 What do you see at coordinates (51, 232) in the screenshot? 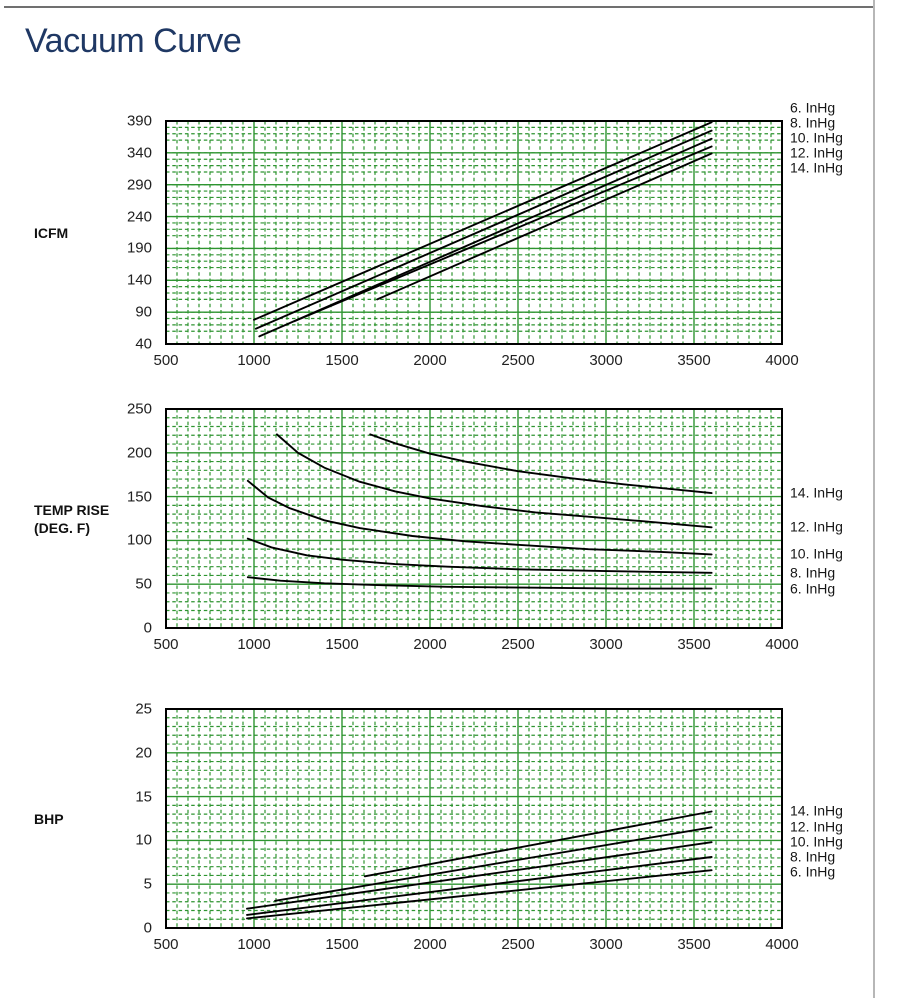
I see `chart-ylabel-icfm-vs-rpm: ICFM` at bounding box center [51, 232].